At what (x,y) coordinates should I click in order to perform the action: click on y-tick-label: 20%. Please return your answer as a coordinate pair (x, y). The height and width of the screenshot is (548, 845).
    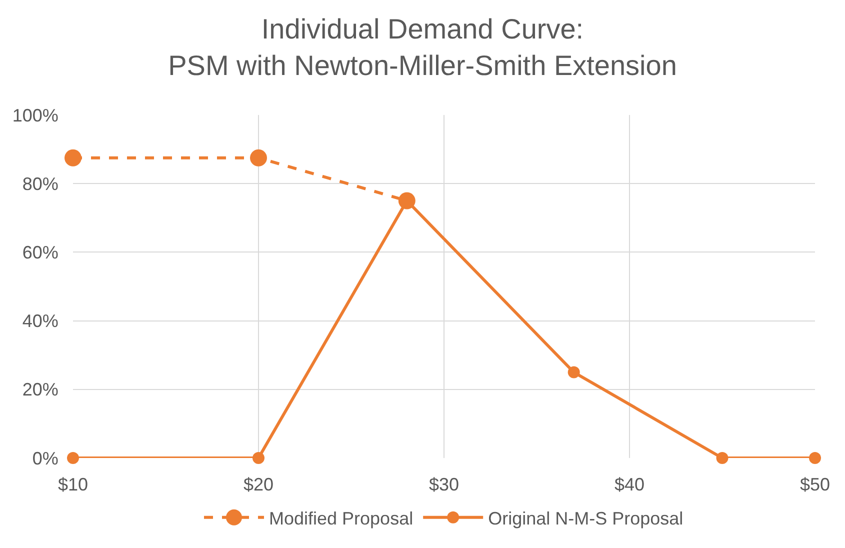
    Looking at the image, I should click on (40, 390).